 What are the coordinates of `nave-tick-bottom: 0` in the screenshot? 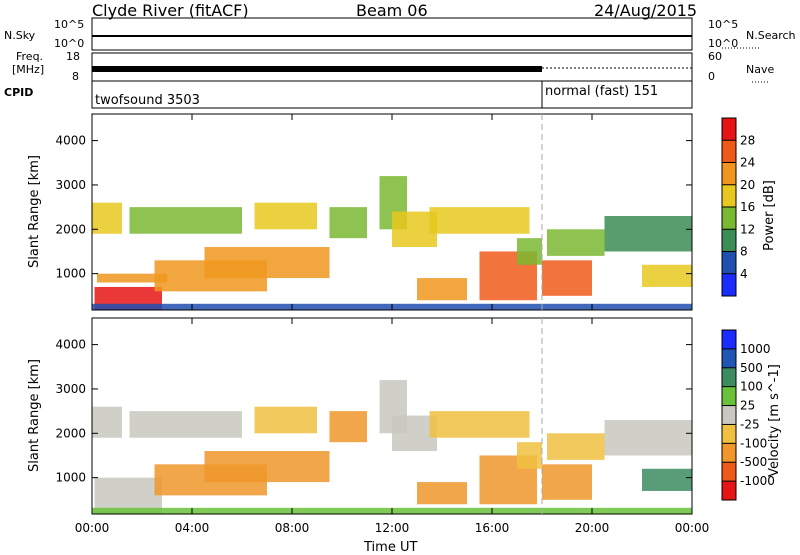 It's located at (711, 76).